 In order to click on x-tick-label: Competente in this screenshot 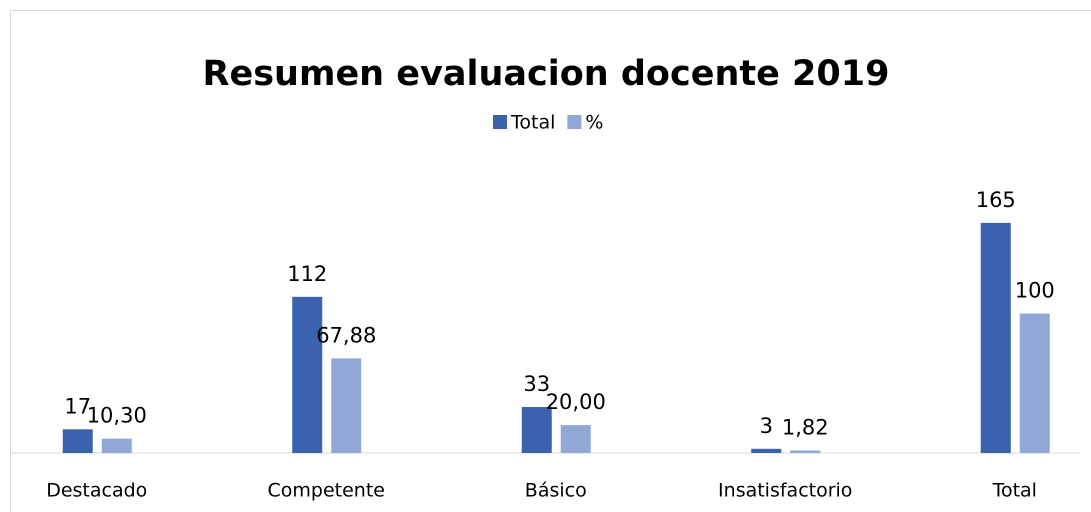, I will do `click(326, 491)`.